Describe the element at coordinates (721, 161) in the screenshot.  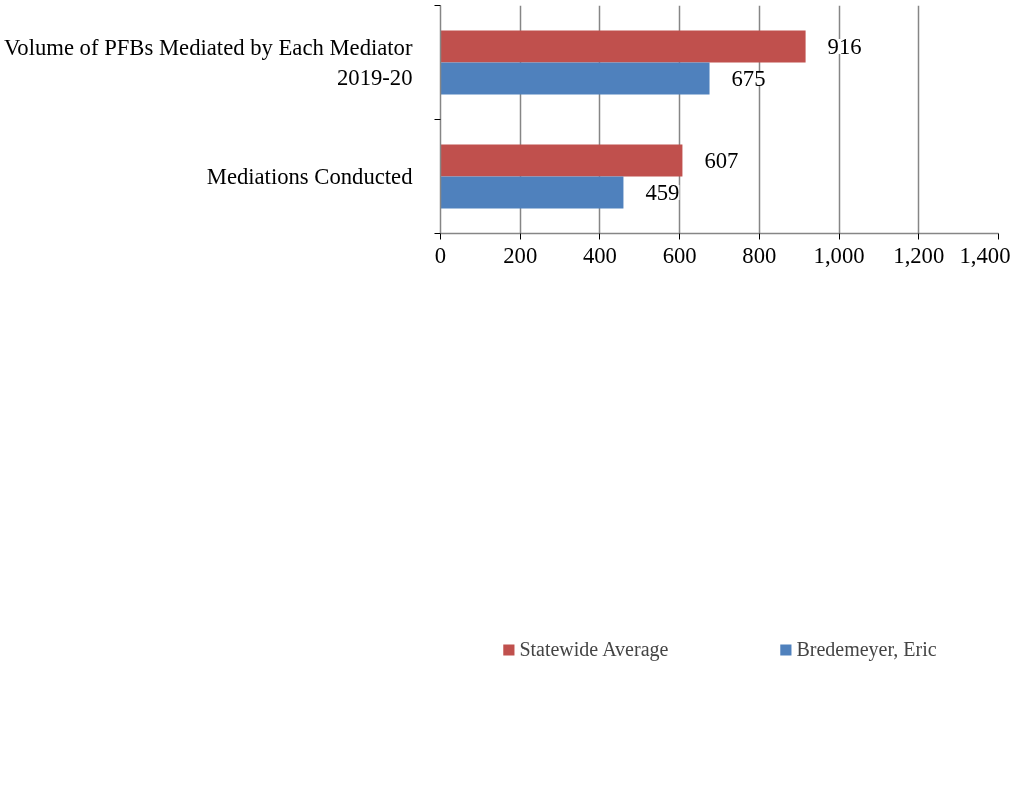
I see `data-label: 607` at that location.